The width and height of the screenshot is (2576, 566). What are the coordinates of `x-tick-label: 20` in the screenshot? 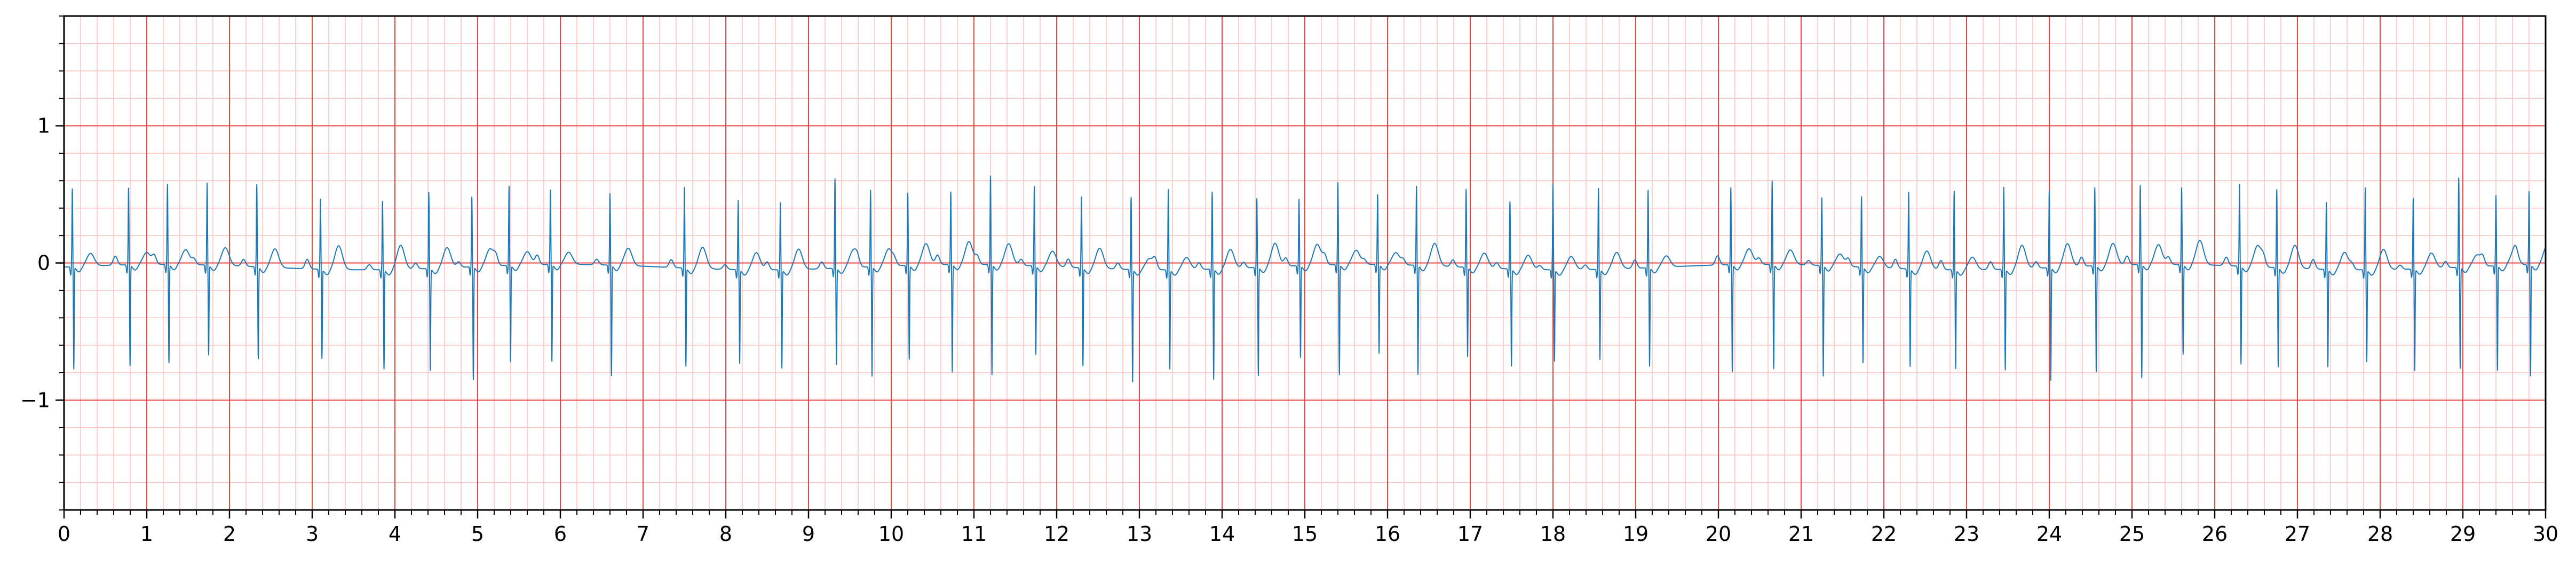 It's located at (1718, 534).